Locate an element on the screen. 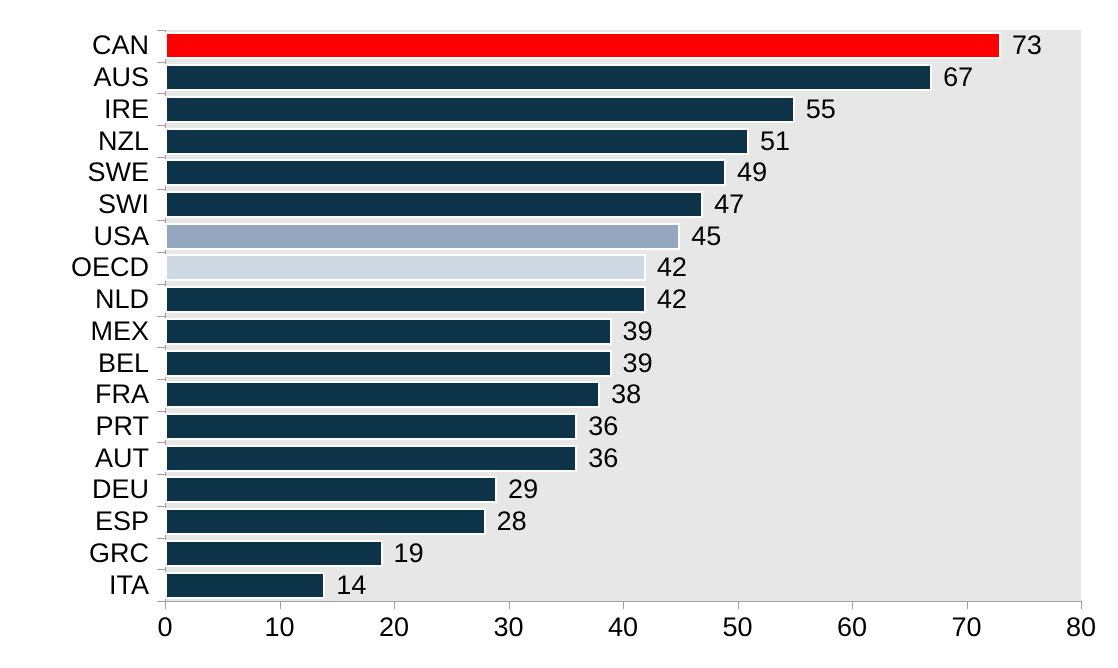  bar-value-label: 45 is located at coordinates (706, 235).